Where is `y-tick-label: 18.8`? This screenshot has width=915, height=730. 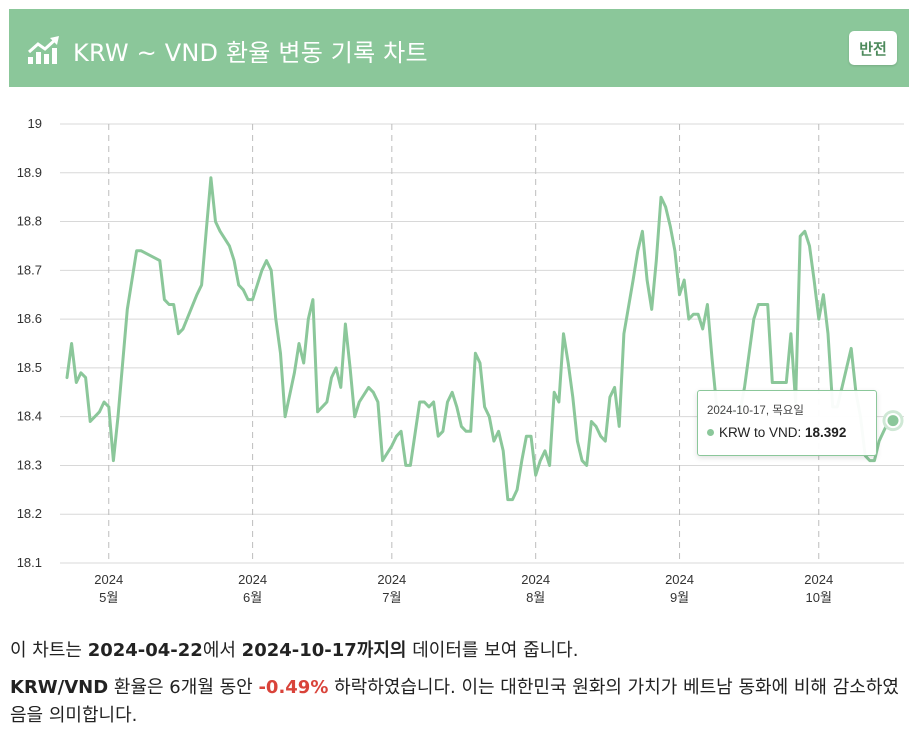
y-tick-label: 18.8 is located at coordinates (29, 221).